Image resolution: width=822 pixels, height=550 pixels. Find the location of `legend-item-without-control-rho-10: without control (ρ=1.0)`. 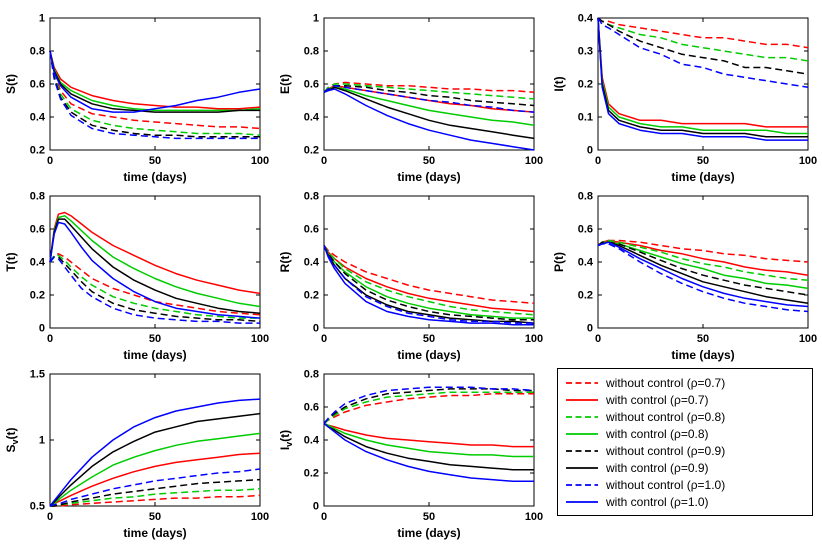

legend-item-without-control-rho-10: without control (ρ=1.0) is located at coordinates (684, 484).